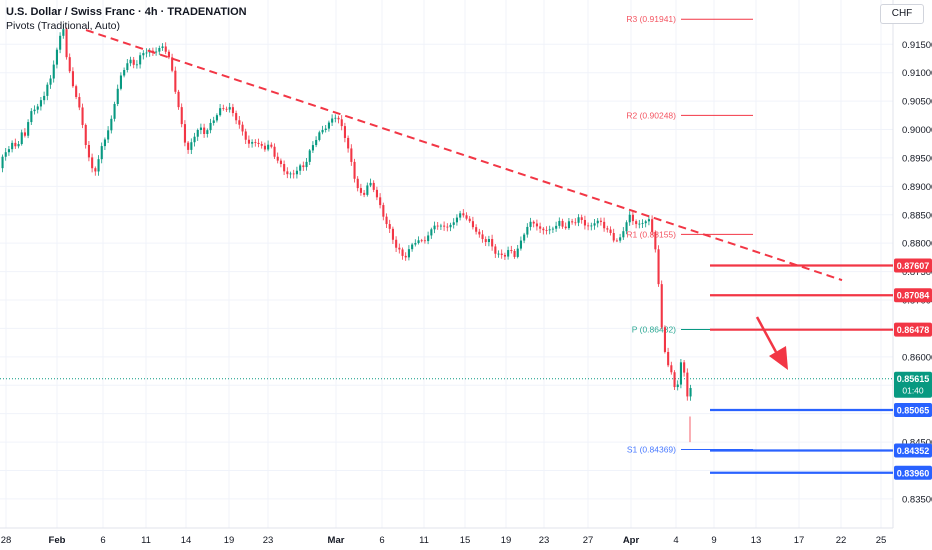 This screenshot has width=932, height=550. Describe the element at coordinates (268, 540) in the screenshot. I see `x-tick-label: 23` at that location.